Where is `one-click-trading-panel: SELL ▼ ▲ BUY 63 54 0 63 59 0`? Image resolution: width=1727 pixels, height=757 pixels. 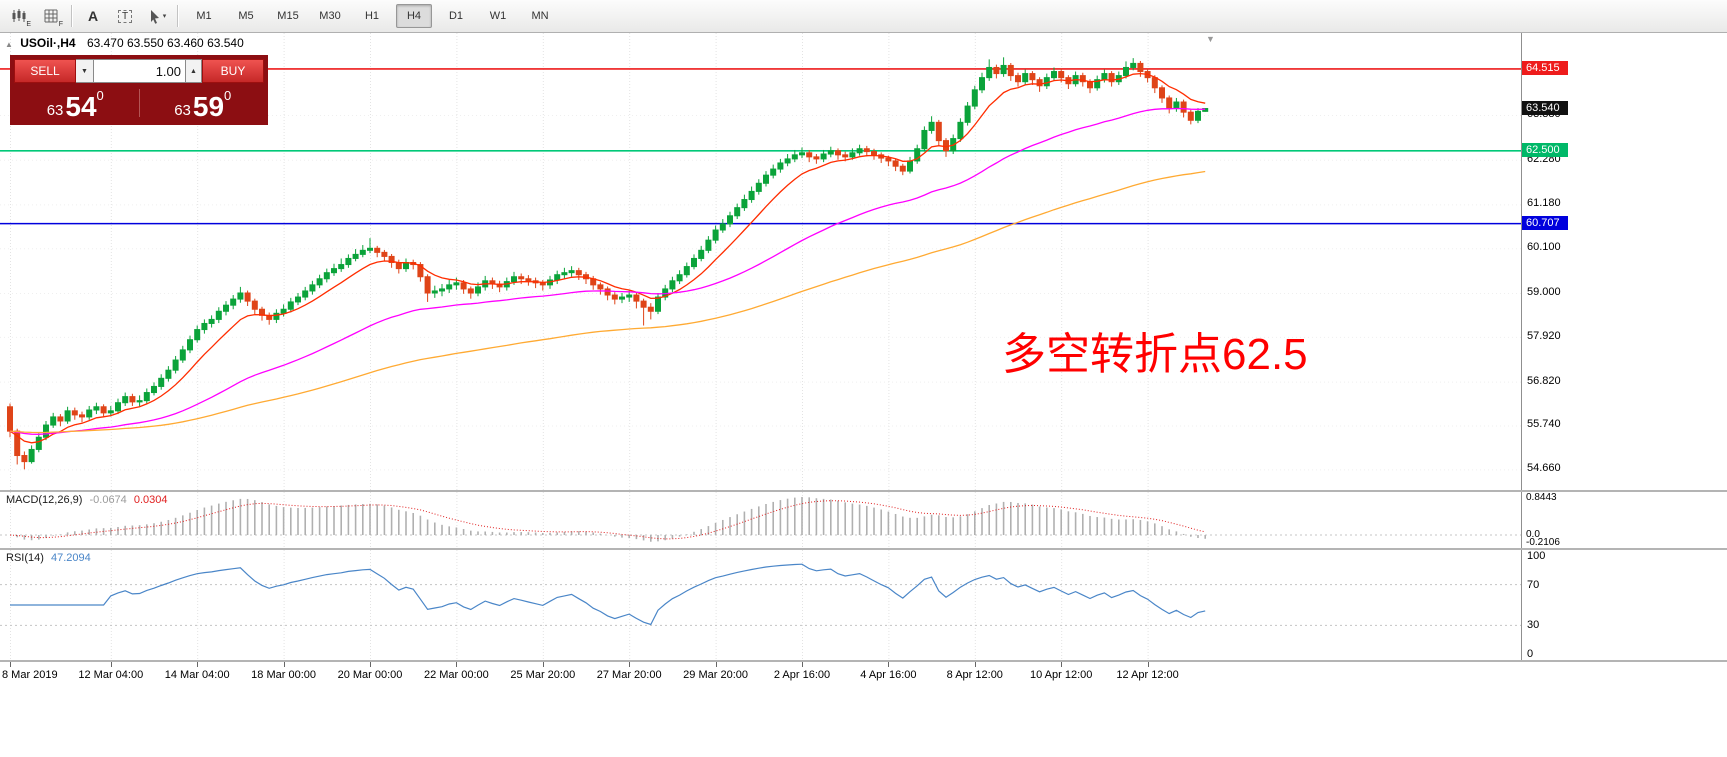 one-click-trading-panel: SELL ▼ ▲ BUY 63 54 0 63 59 0 is located at coordinates (139, 90).